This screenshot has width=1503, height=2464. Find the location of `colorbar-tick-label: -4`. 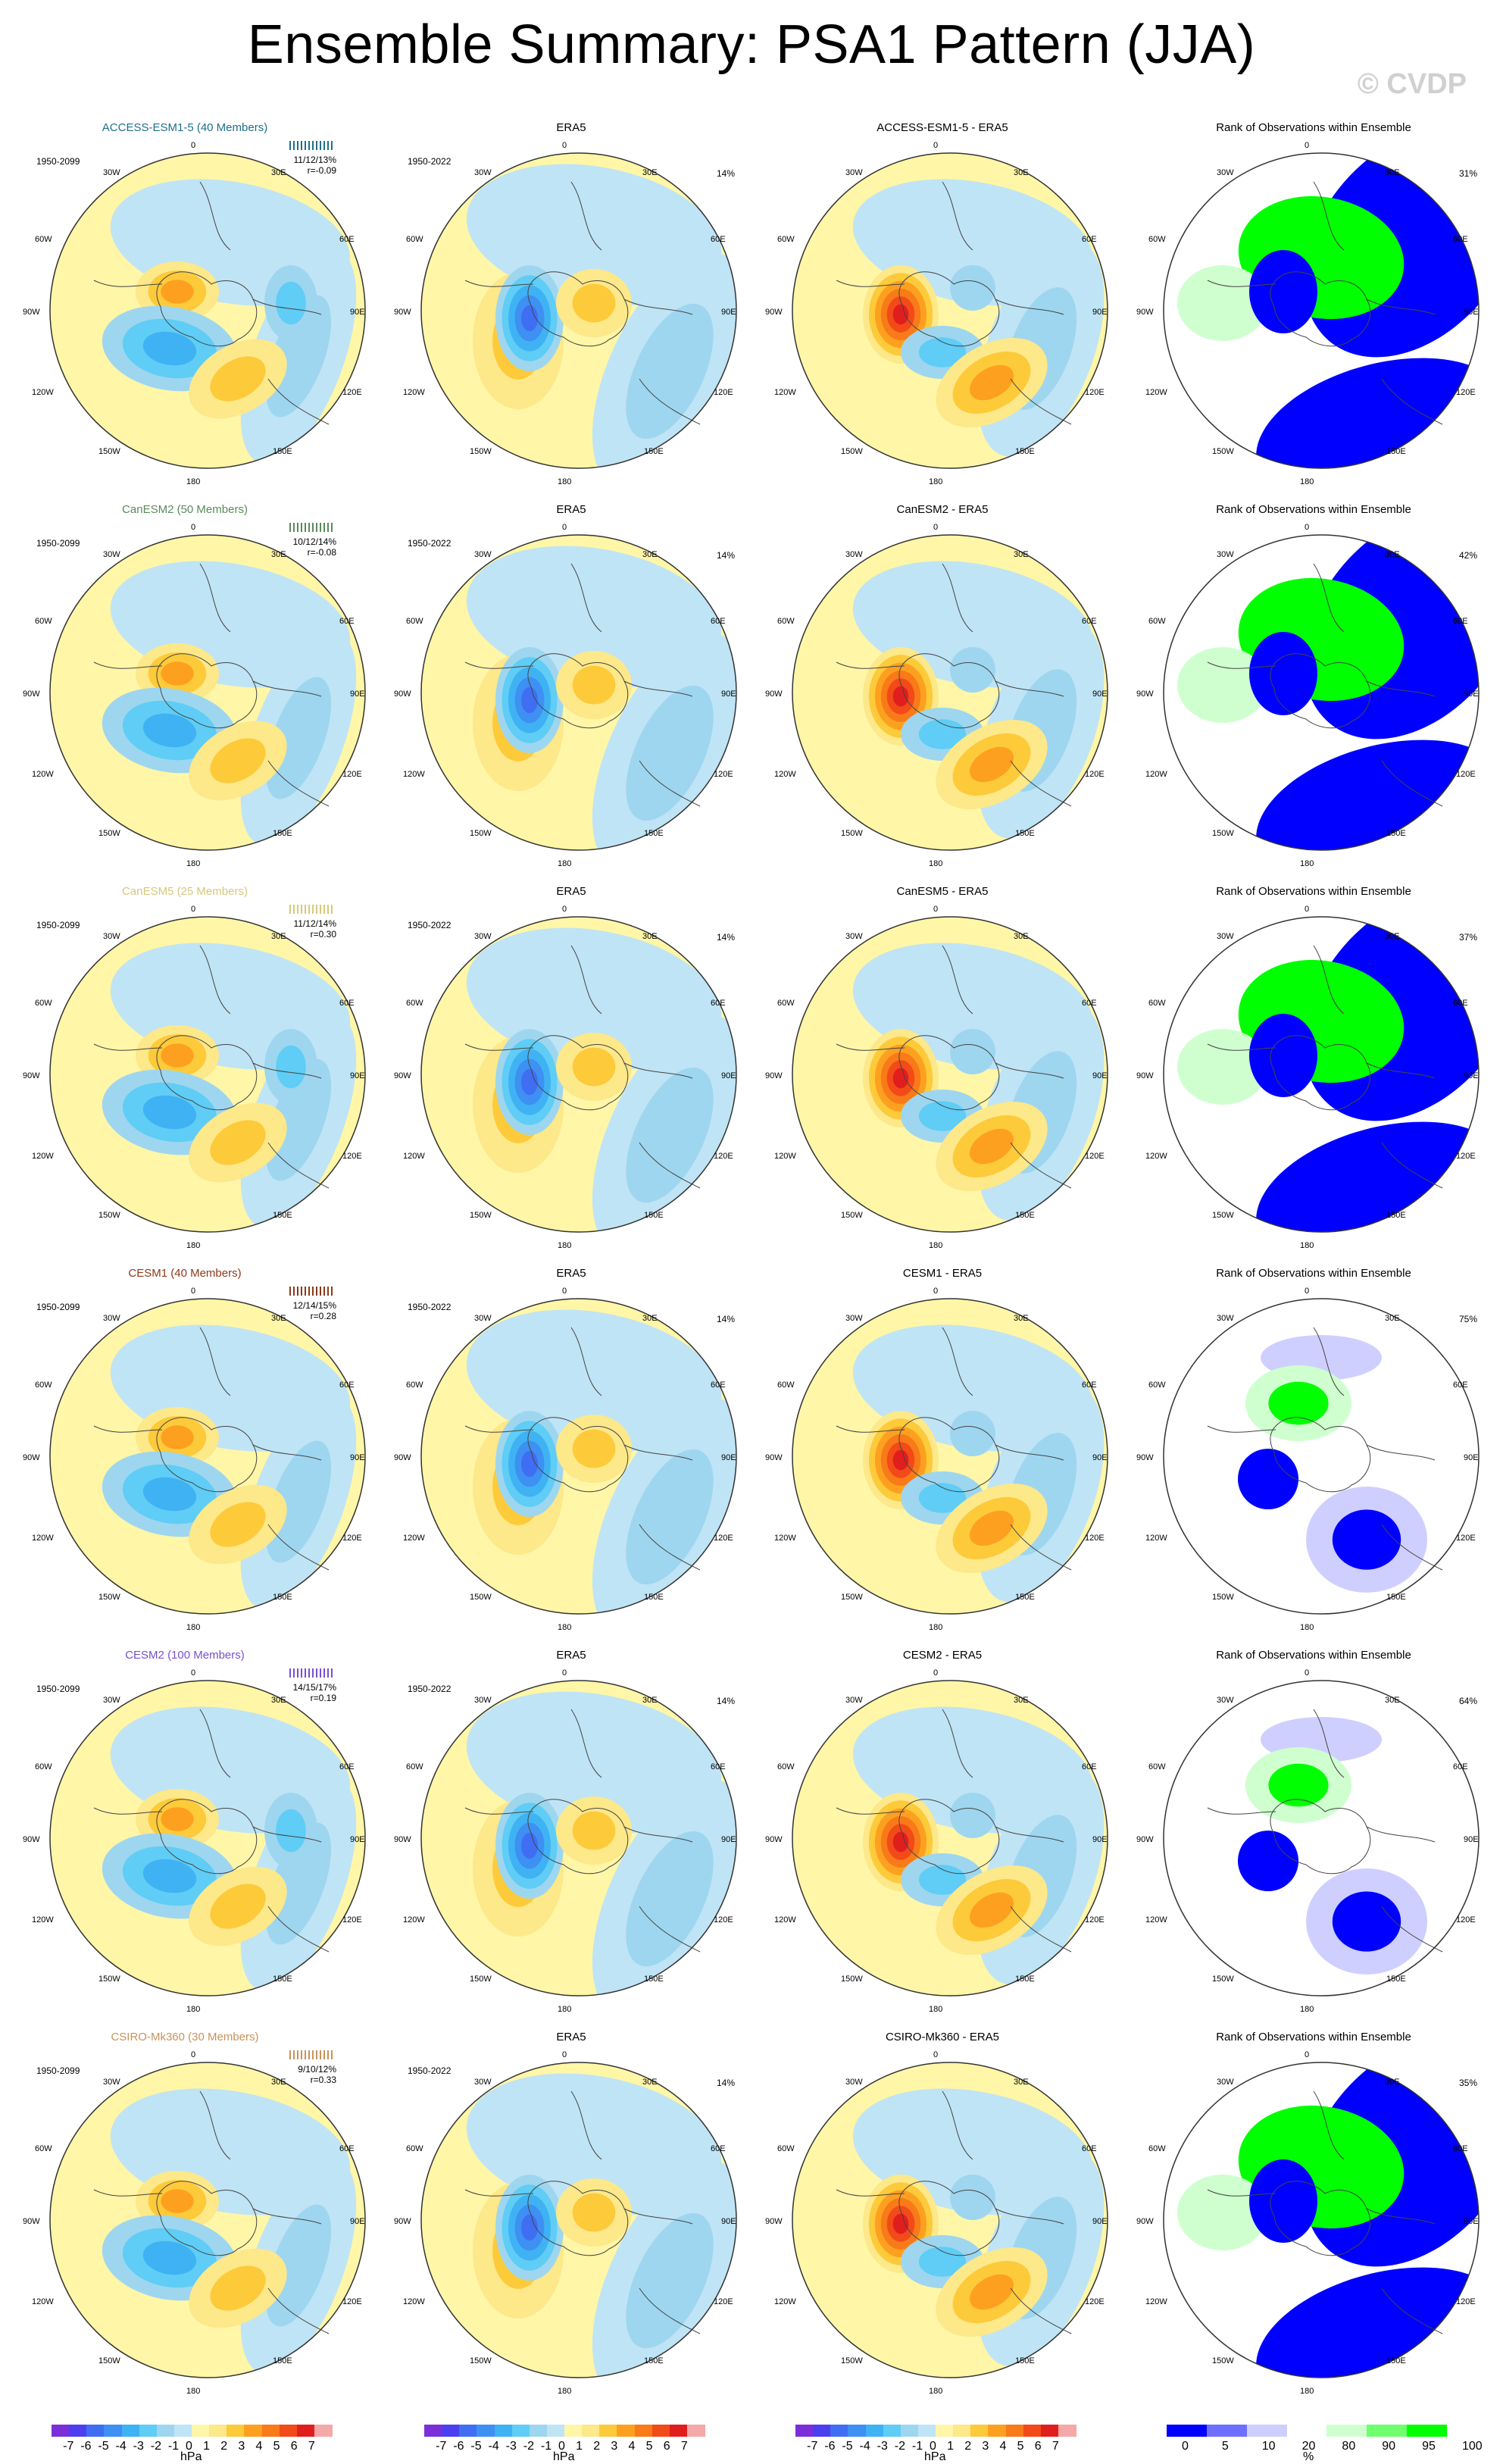

colorbar-tick-label: -4 is located at coordinates (121, 2446).